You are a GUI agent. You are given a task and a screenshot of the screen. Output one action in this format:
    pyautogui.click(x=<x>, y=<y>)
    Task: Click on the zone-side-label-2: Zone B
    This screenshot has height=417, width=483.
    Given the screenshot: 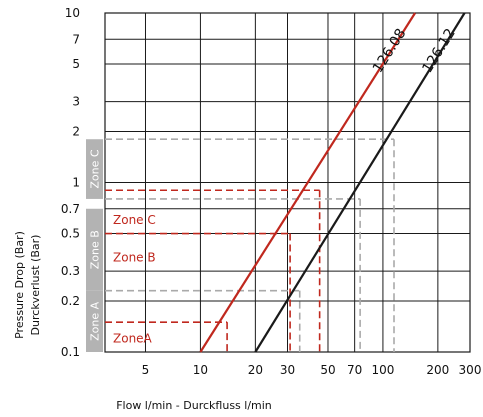 What is the action you would take?
    pyautogui.click(x=95, y=249)
    